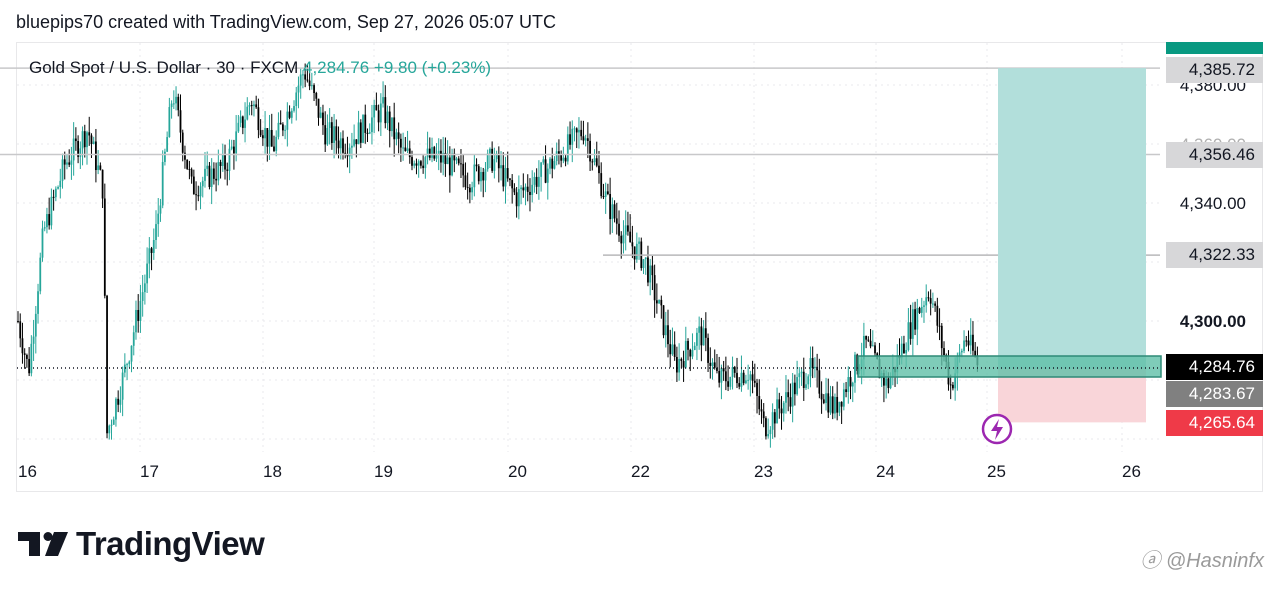 The width and height of the screenshot is (1280, 591). I want to click on brand-name: TradingView, so click(170, 543).